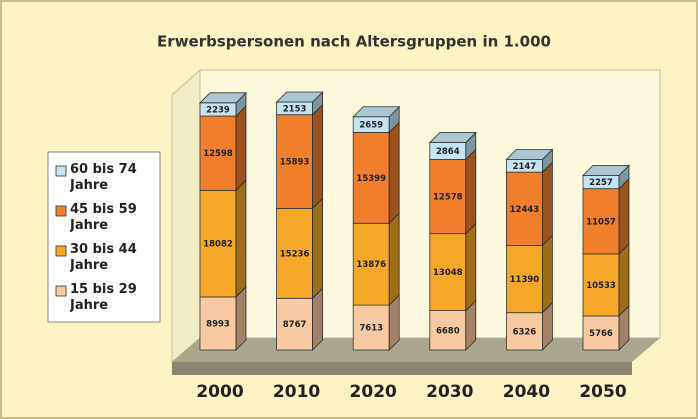 This screenshot has height=419, width=698. I want to click on legend-label: 60 bis 74 Jahre, so click(103, 177).